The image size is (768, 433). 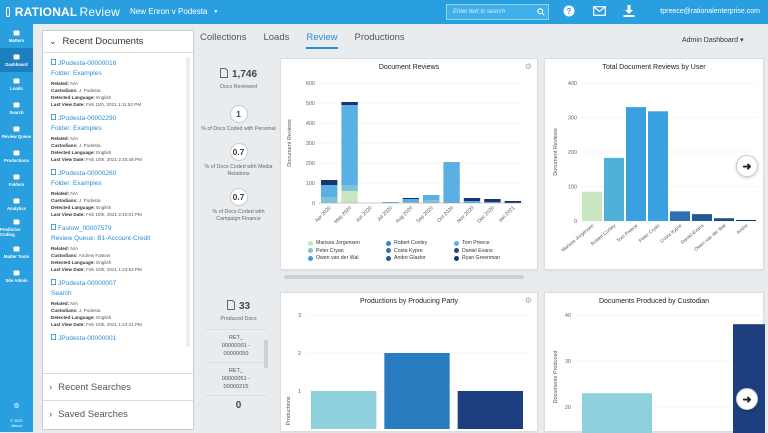 What do you see at coordinates (223, 37) in the screenshot?
I see `tab-collections: Collections` at bounding box center [223, 37].